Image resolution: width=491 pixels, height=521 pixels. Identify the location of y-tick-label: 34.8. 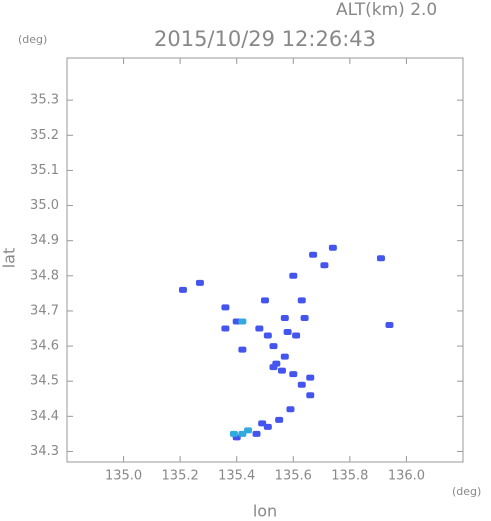
(44, 275).